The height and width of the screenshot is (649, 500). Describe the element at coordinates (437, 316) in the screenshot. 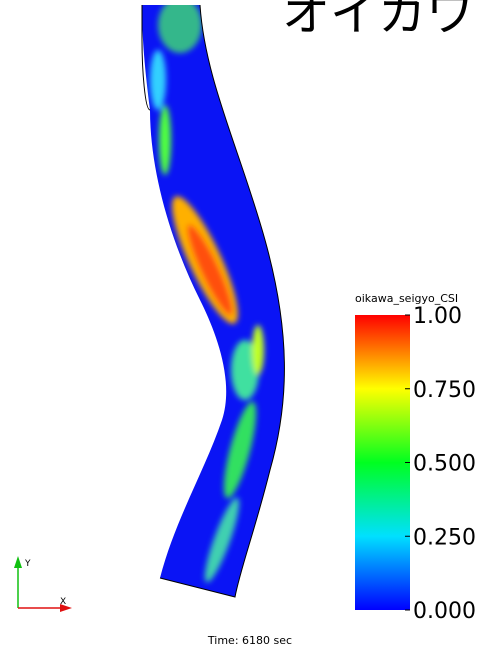

I see `color-bar-label: 1.00` at that location.